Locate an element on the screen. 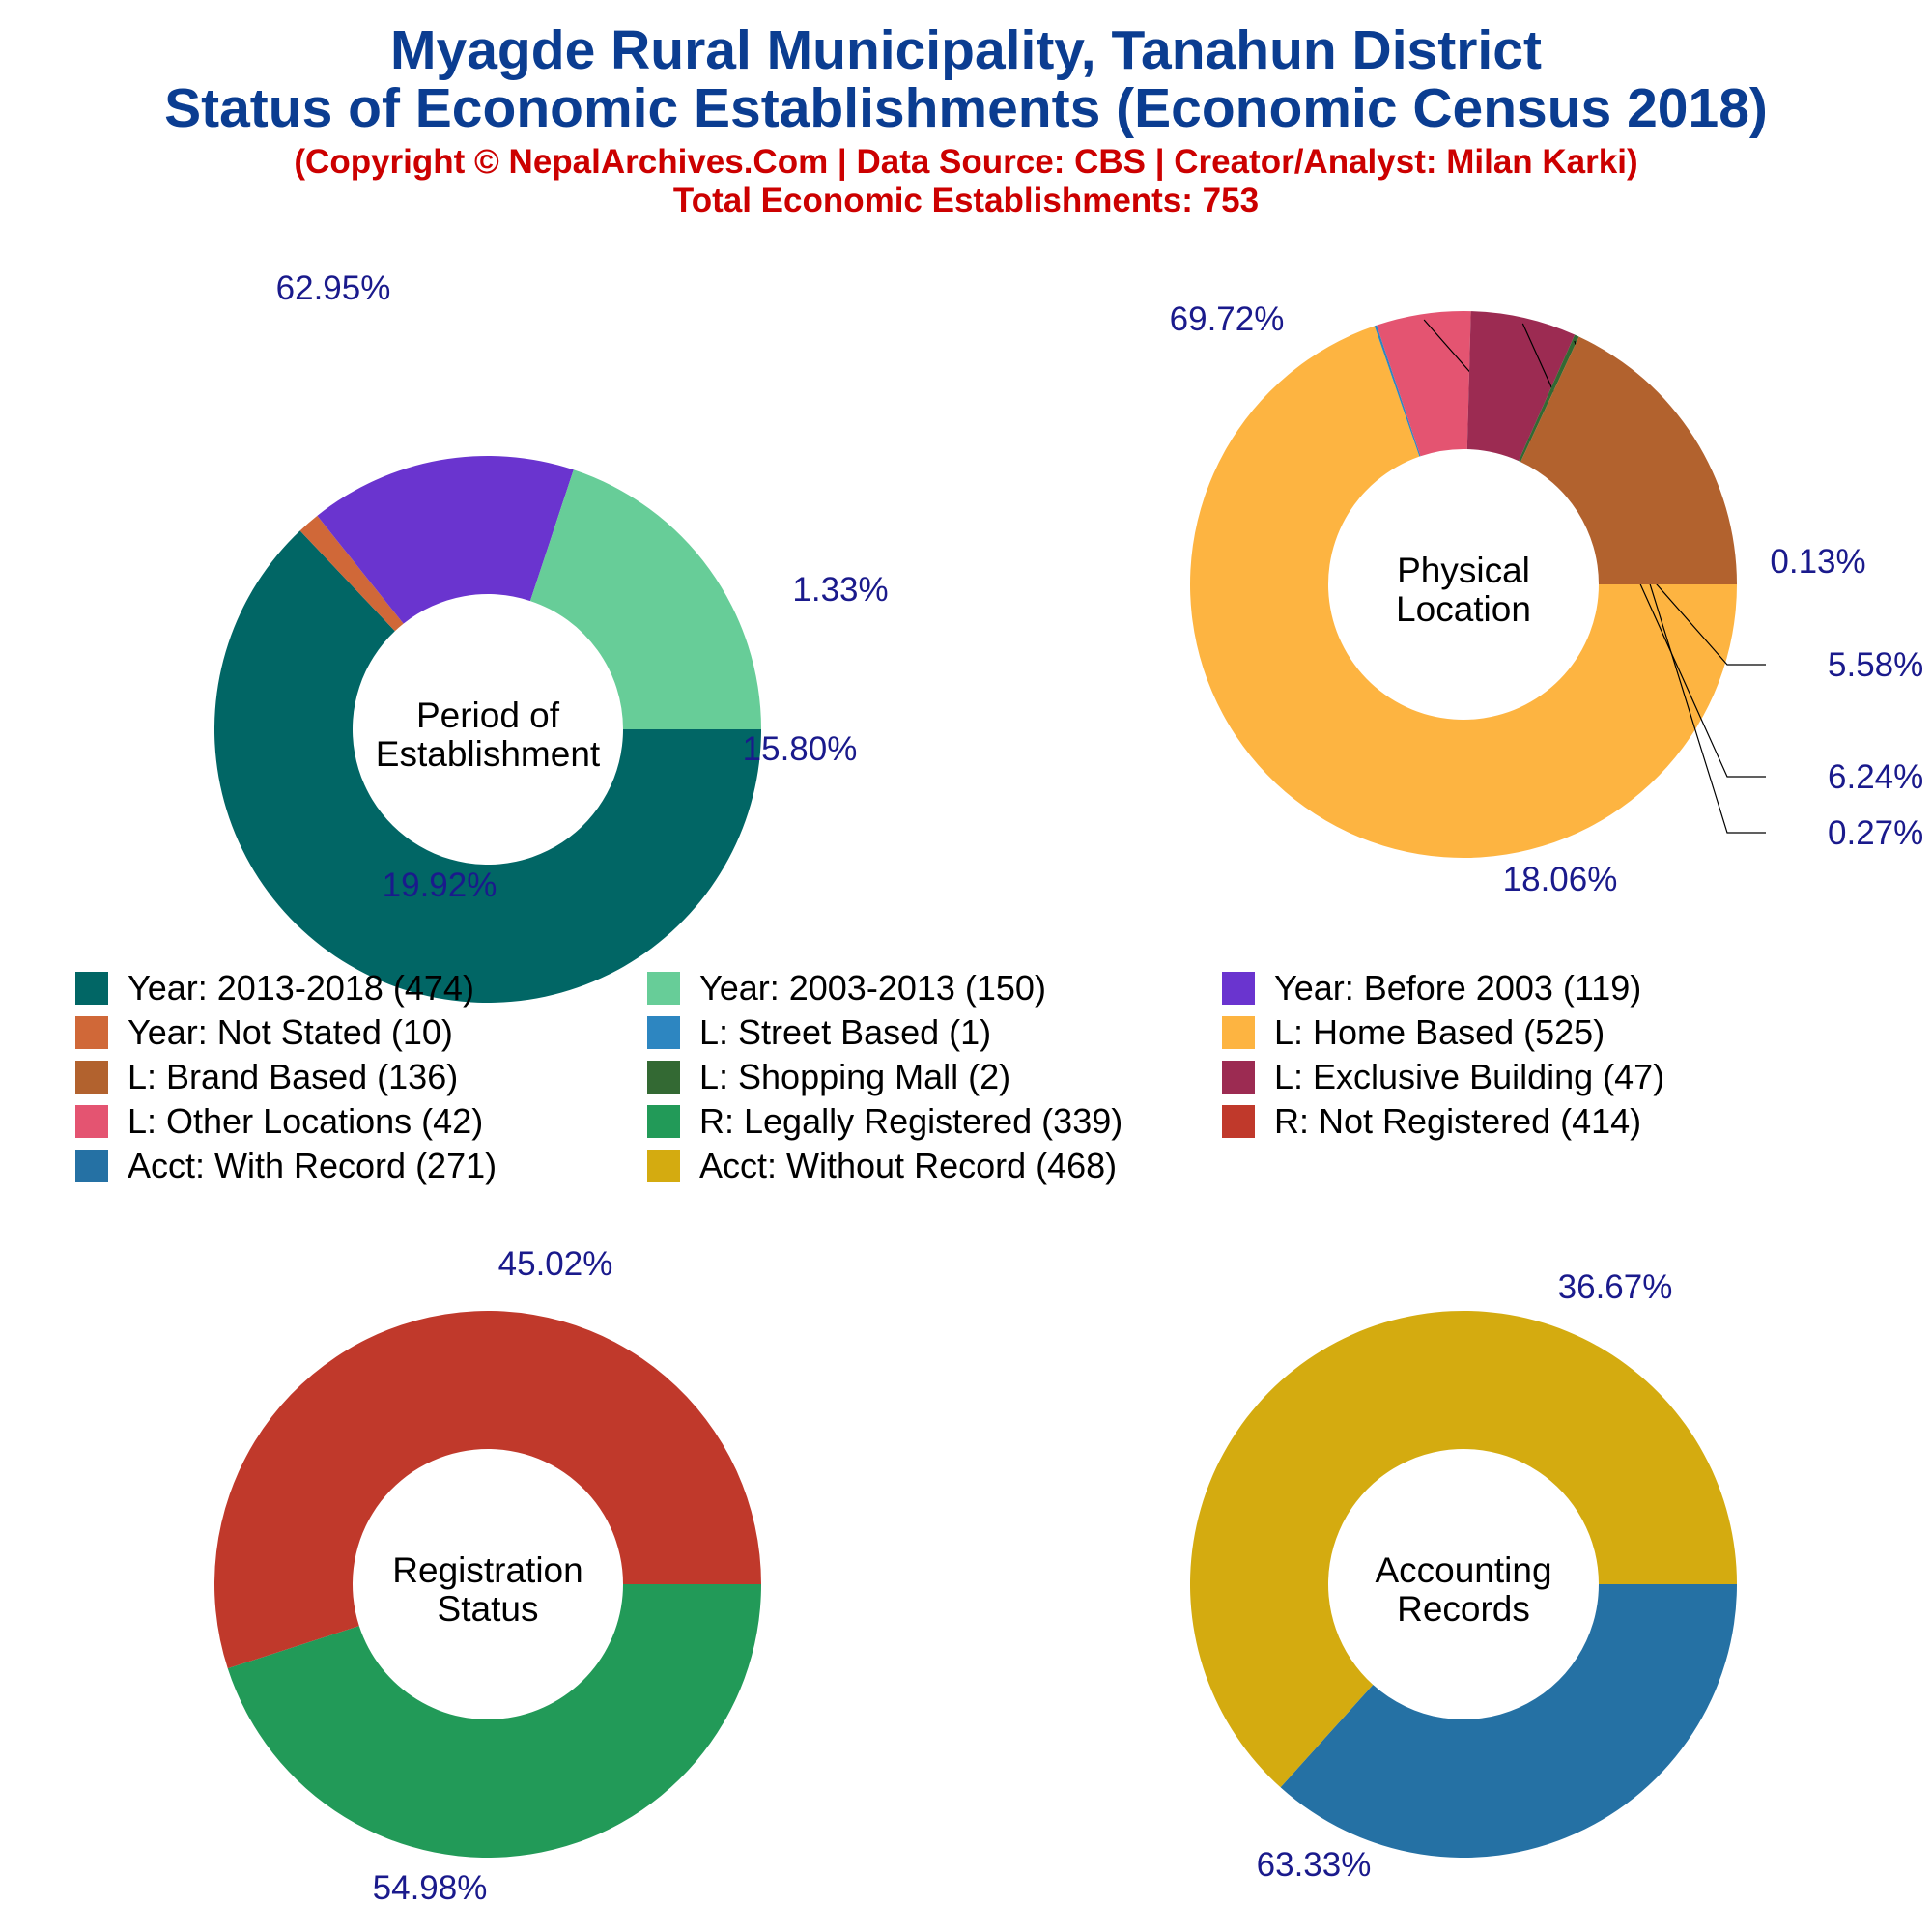 The height and width of the screenshot is (1932, 1932). percent-label-l-home-based: 69.72% is located at coordinates (1227, 319).